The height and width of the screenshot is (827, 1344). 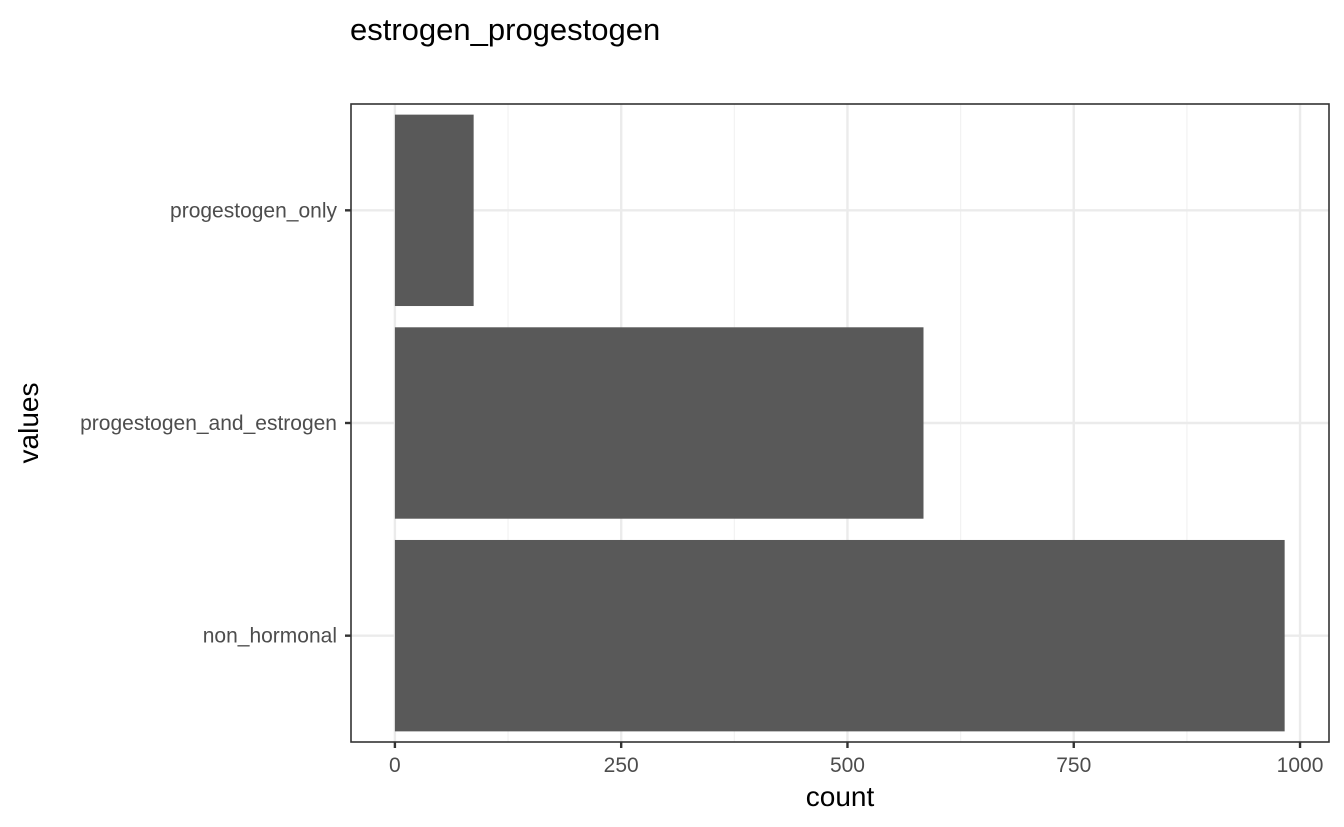 What do you see at coordinates (840, 796) in the screenshot?
I see `x-axis-title: count` at bounding box center [840, 796].